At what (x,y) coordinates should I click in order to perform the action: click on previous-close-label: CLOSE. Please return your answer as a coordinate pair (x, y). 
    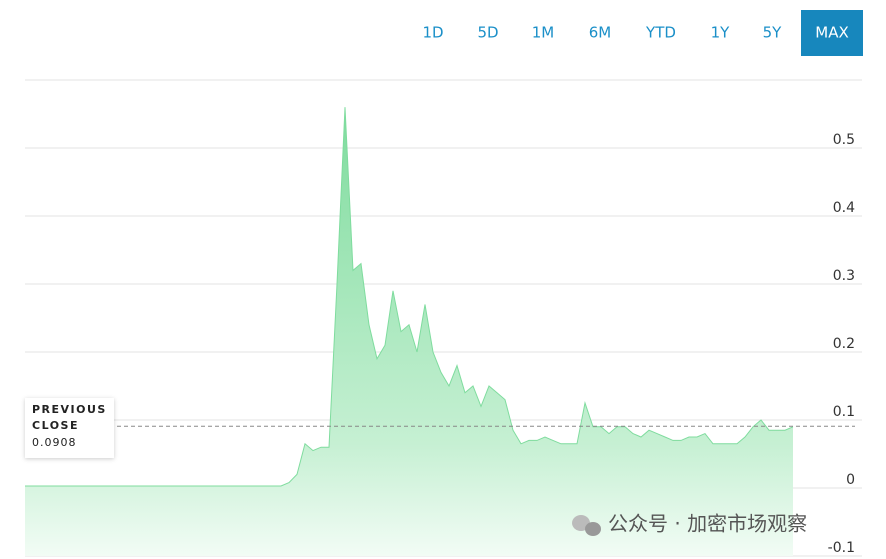
    Looking at the image, I should click on (55, 425).